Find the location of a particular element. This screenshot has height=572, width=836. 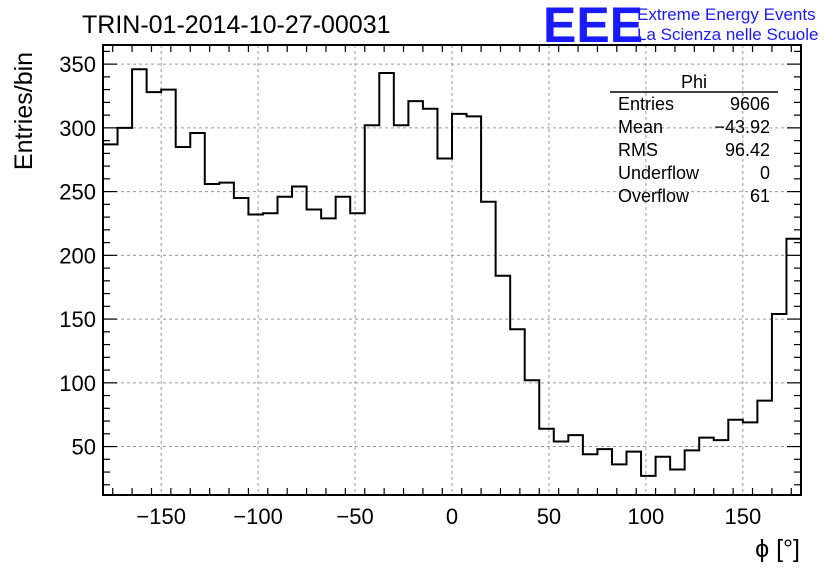

stats-value: 96.42 is located at coordinates (747, 150).